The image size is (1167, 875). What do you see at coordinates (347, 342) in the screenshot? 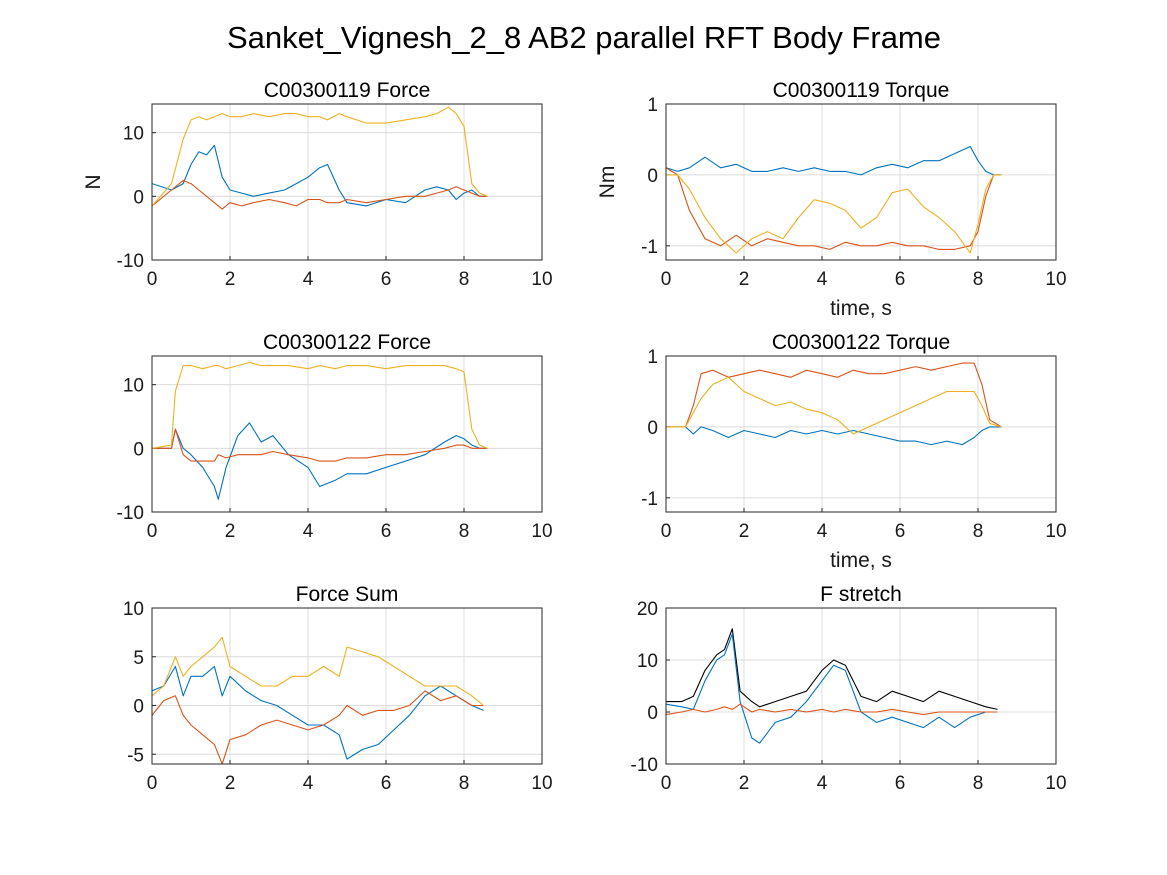
I see `subplot-title: C00300122 Force` at bounding box center [347, 342].